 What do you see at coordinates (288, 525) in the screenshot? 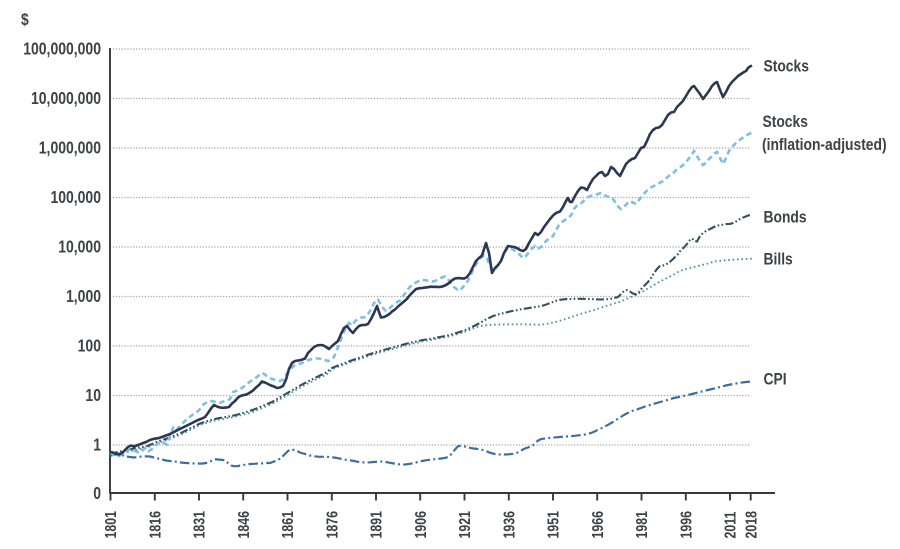
I see `svg-text: 1861` at bounding box center [288, 525].